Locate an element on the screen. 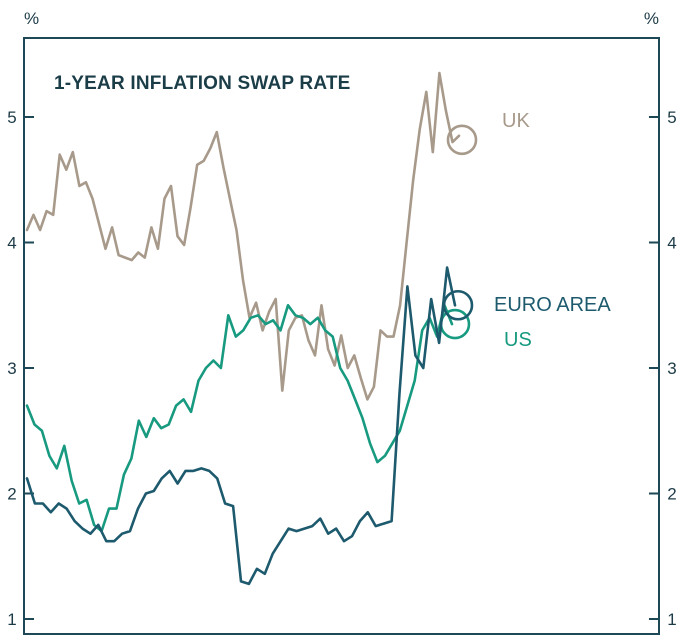 This screenshot has height=640, width=685. y-tick-label-left: 5 is located at coordinates (11, 117).